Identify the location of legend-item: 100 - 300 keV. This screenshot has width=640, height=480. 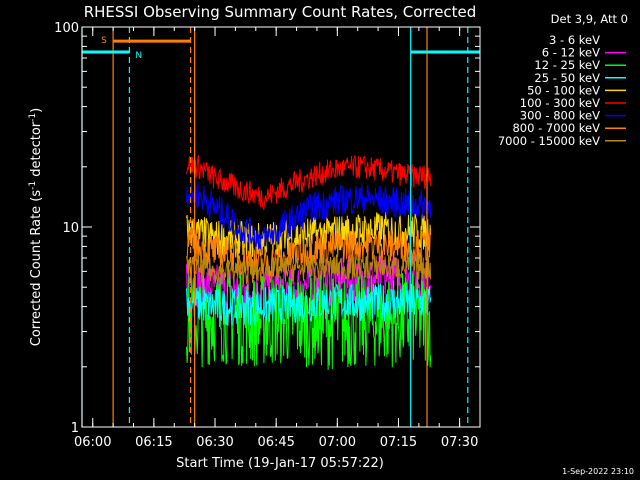
(573, 103).